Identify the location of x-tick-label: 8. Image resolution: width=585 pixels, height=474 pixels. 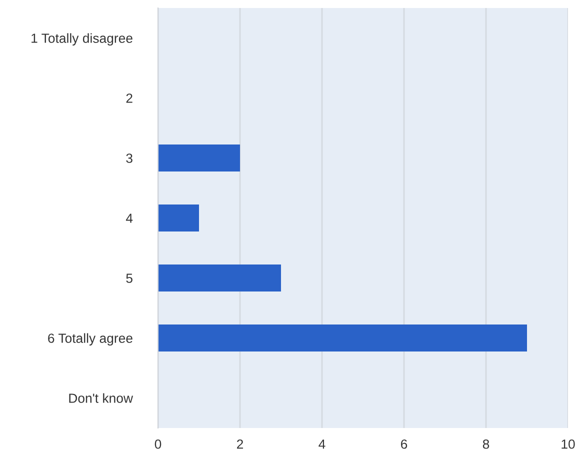
(486, 444).